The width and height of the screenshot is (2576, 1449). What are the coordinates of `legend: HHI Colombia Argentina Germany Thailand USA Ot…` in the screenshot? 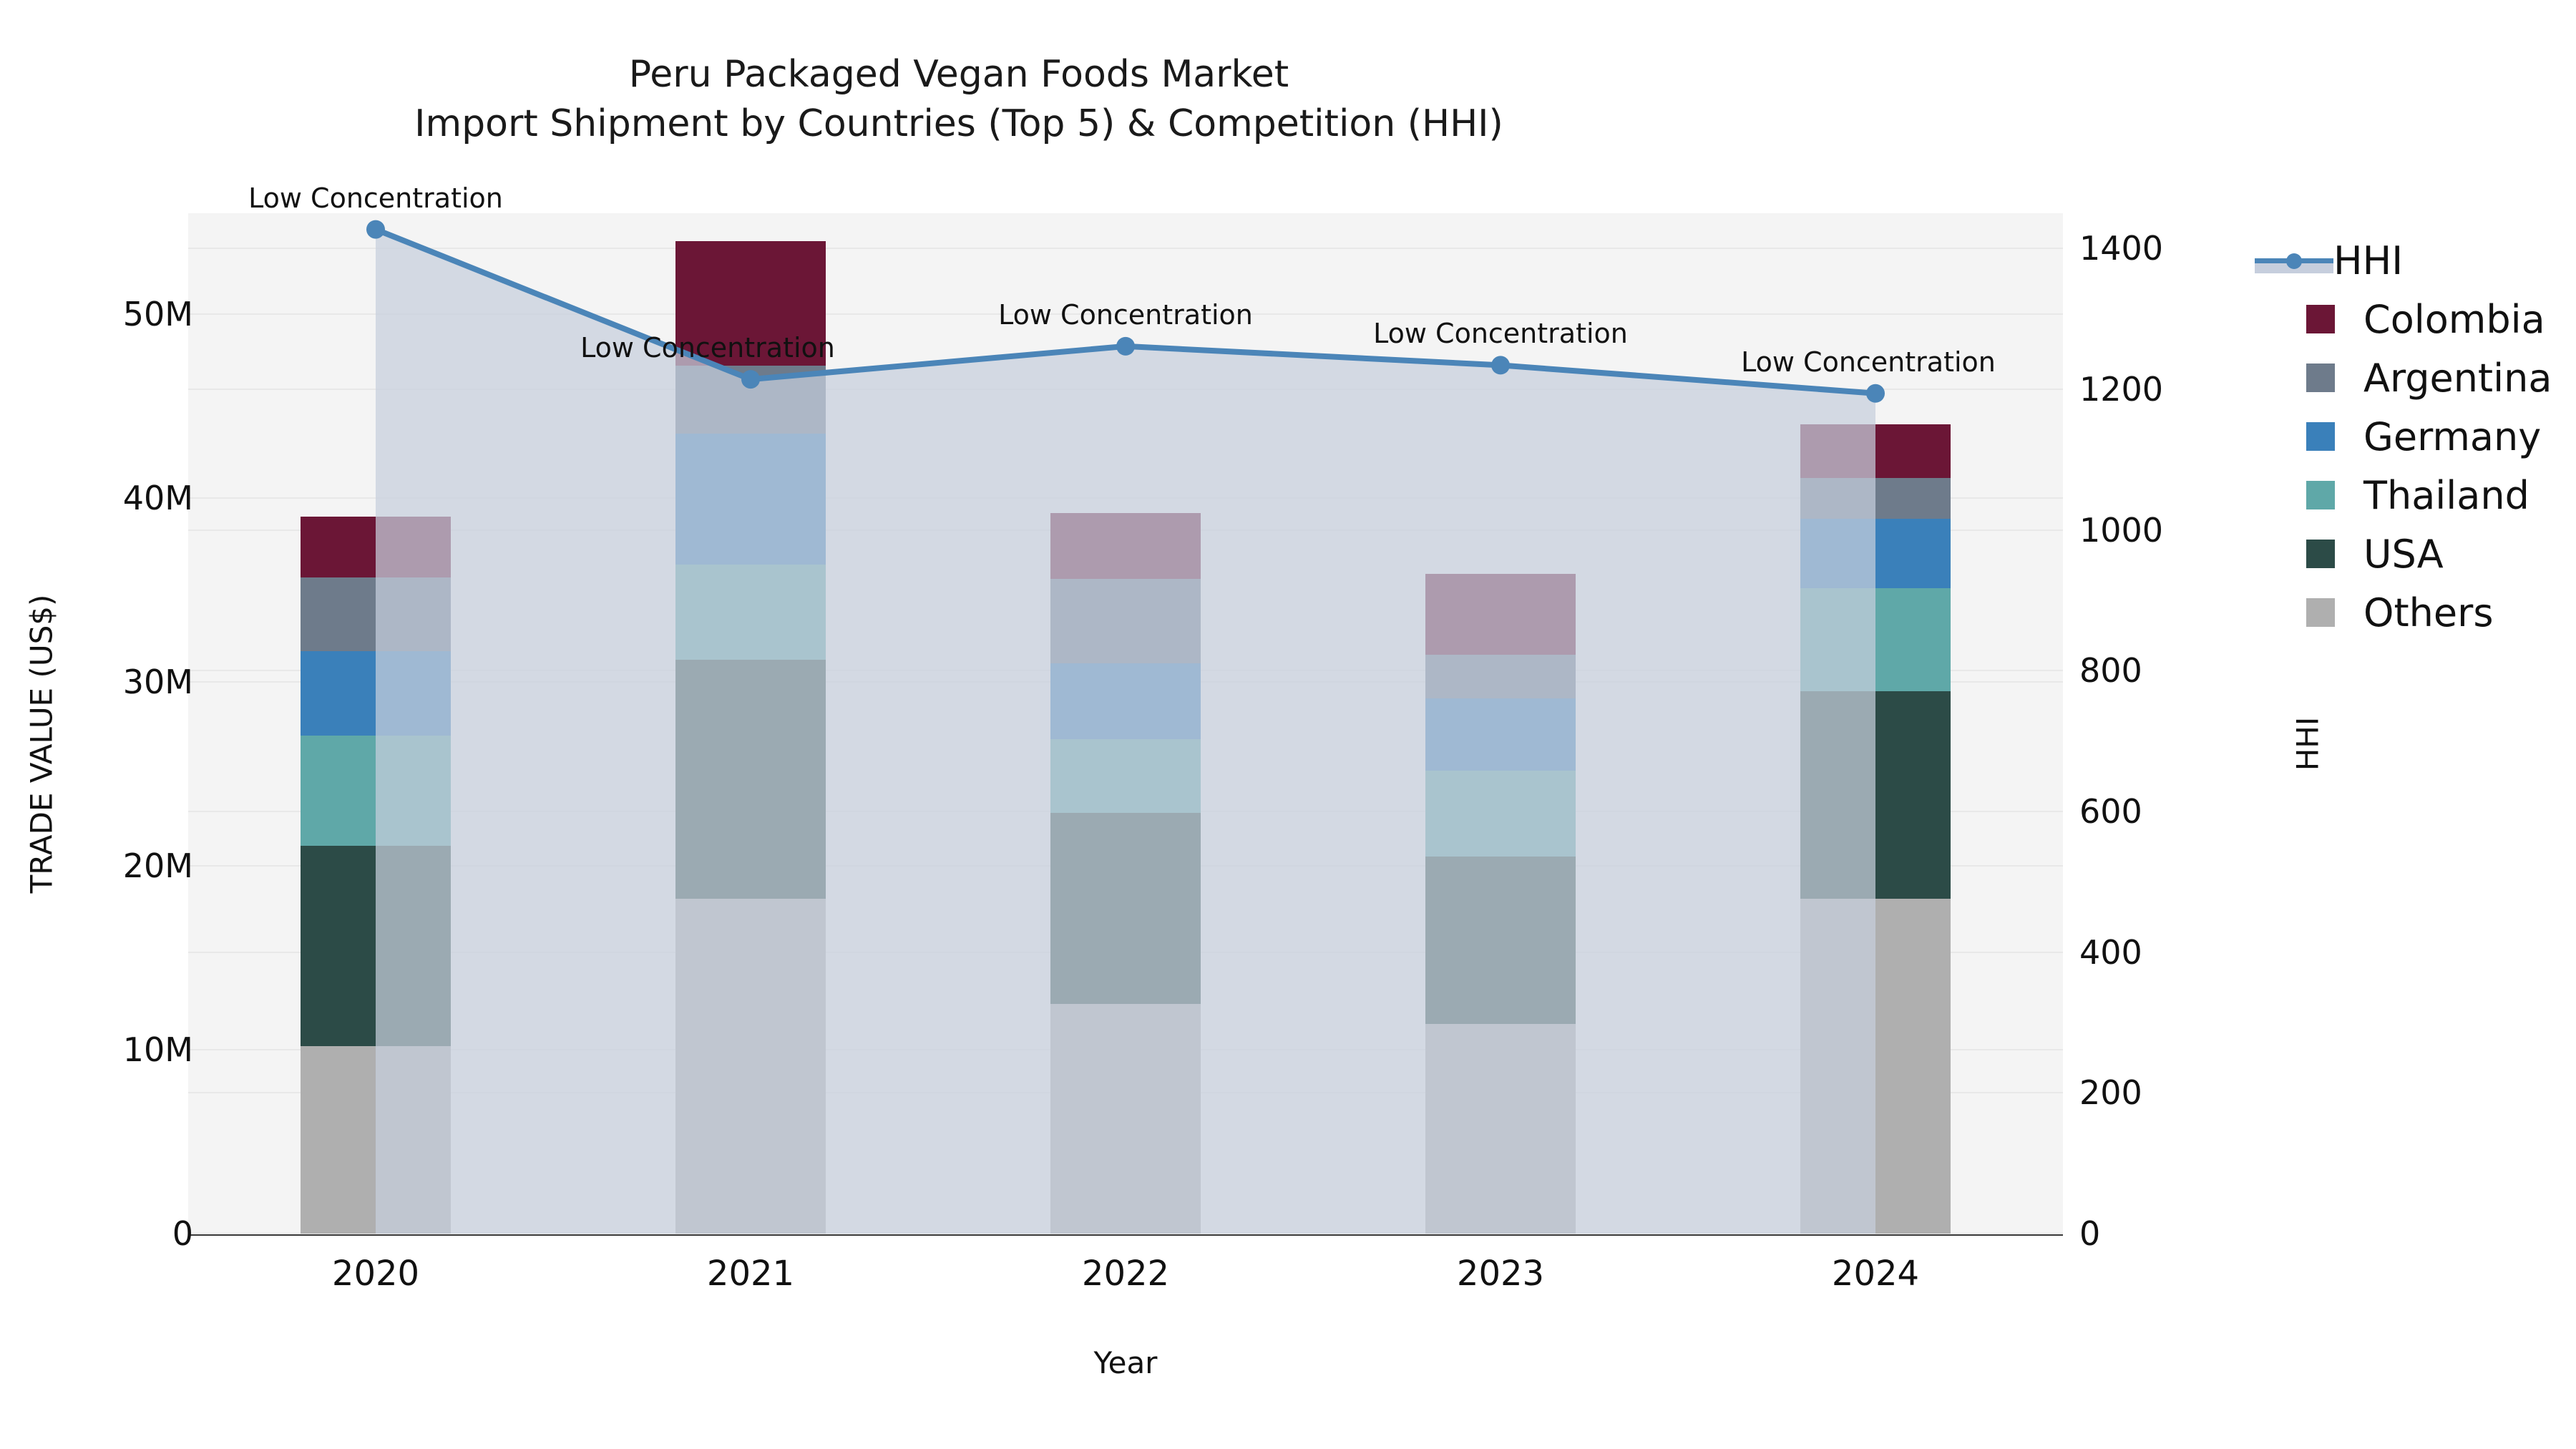 It's located at (2403, 442).